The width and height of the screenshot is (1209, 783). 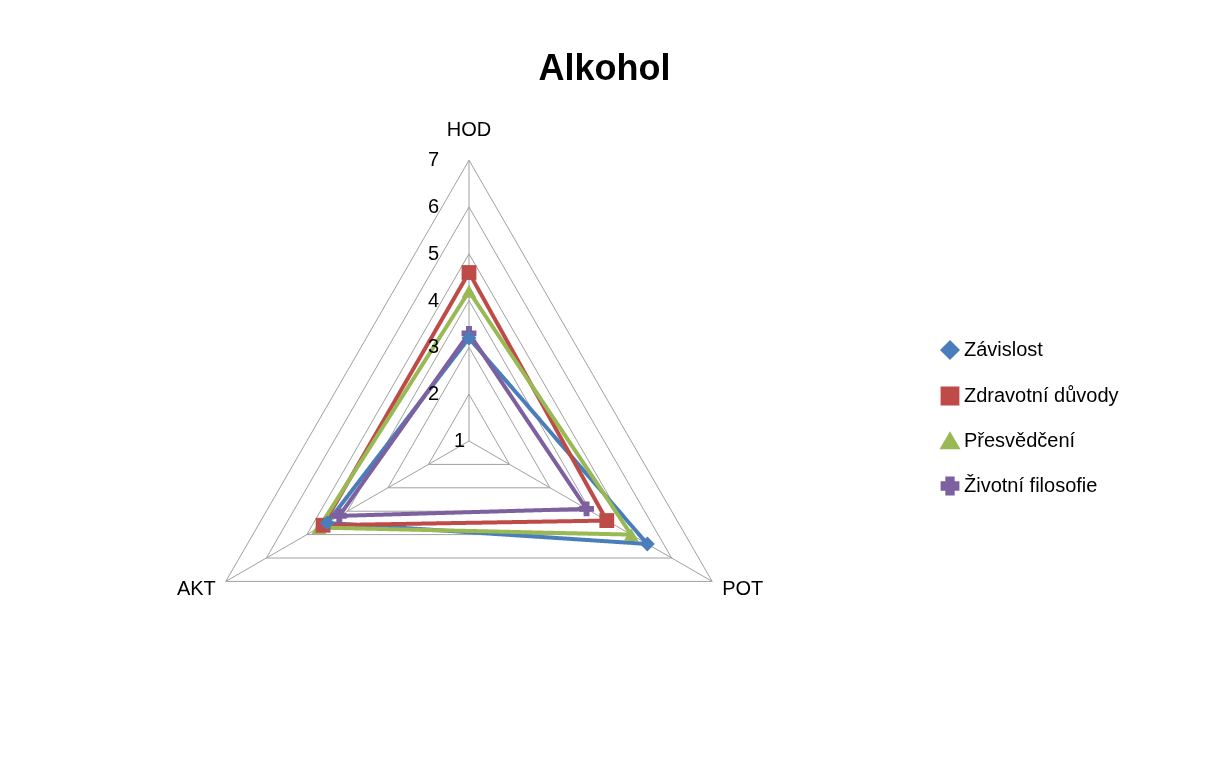 I want to click on y-tick-label: 1, so click(x=459, y=440).